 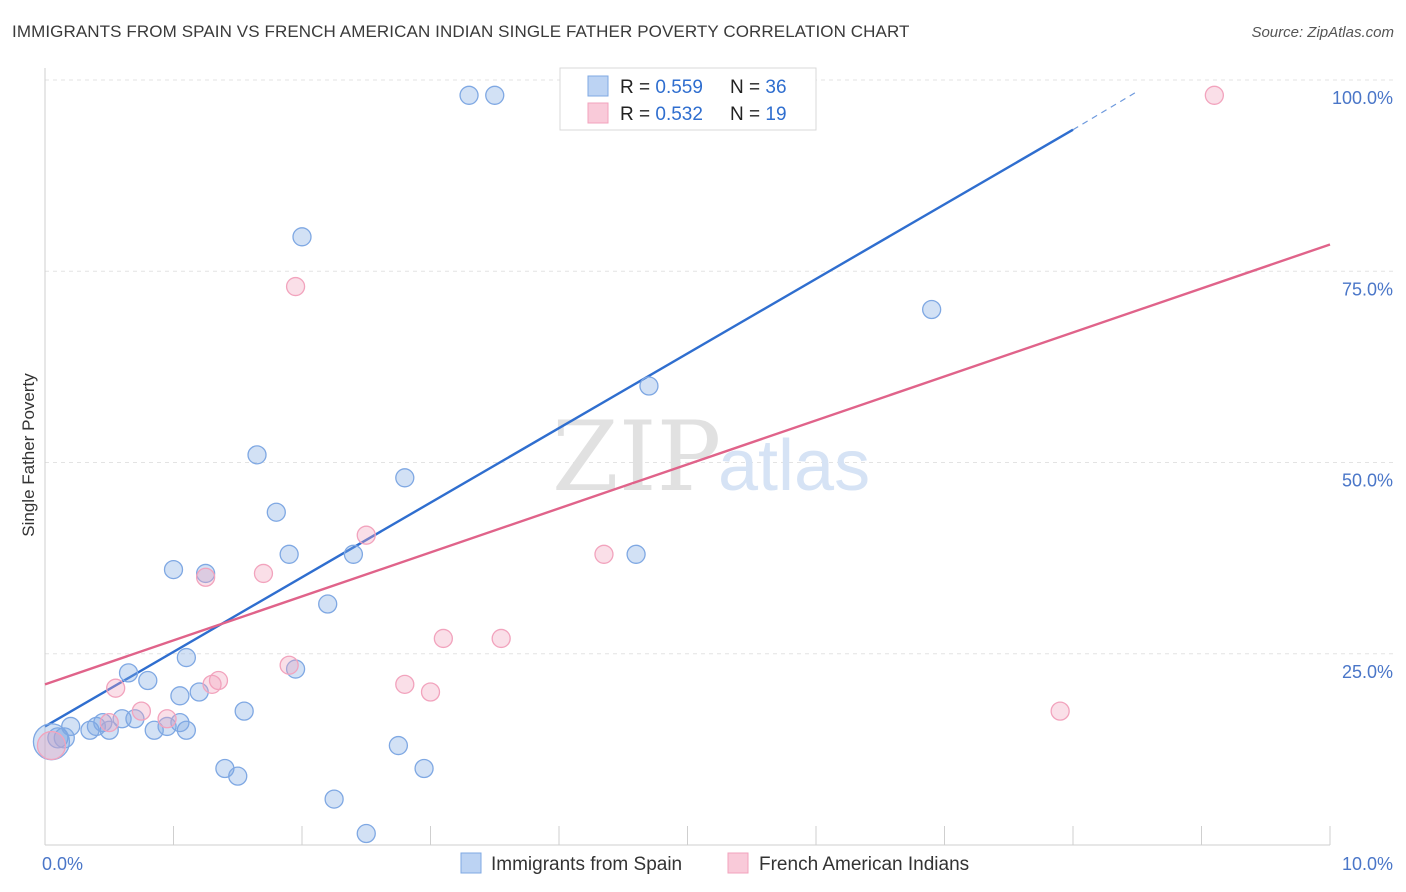 I want to click on source-label: Source: ZipAtlas.com, so click(x=1322, y=32).